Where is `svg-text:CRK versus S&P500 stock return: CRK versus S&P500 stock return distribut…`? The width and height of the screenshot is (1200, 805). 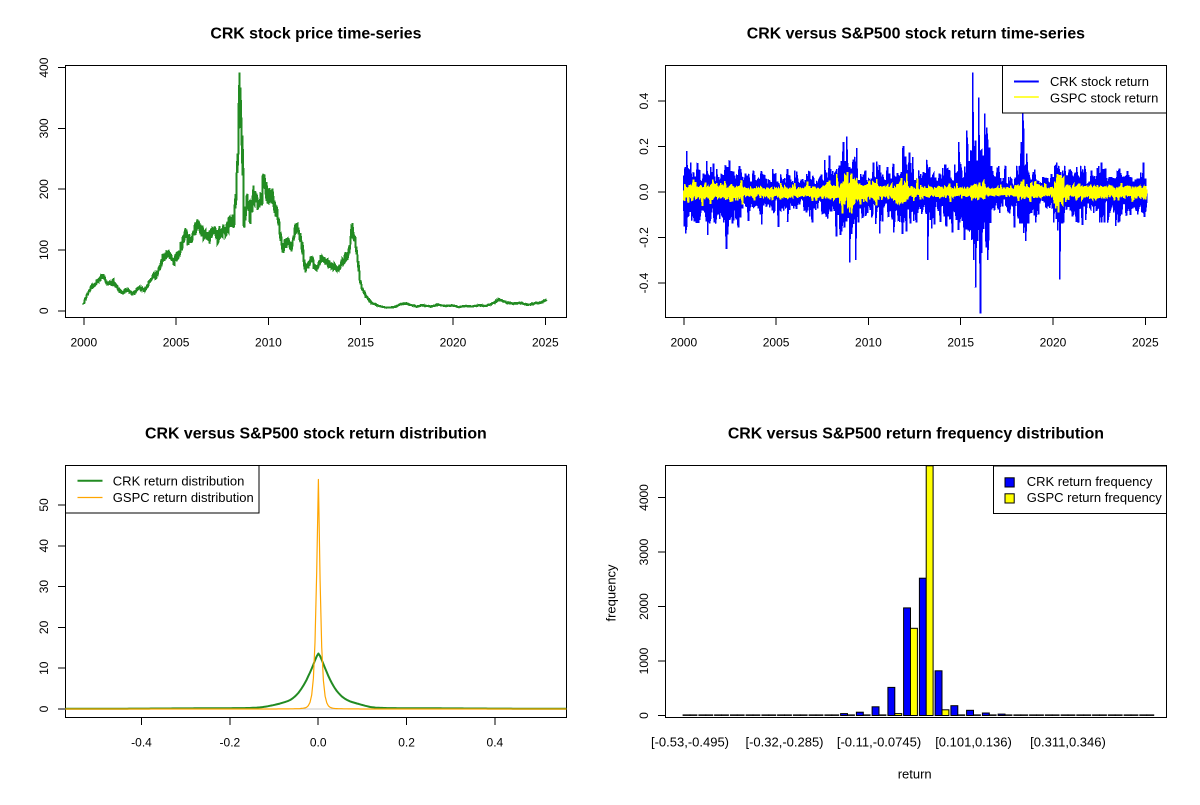
svg-text:CRK versus S&P500 stock return: CRK versus S&P500 stock return distribut… is located at coordinates (316, 434).